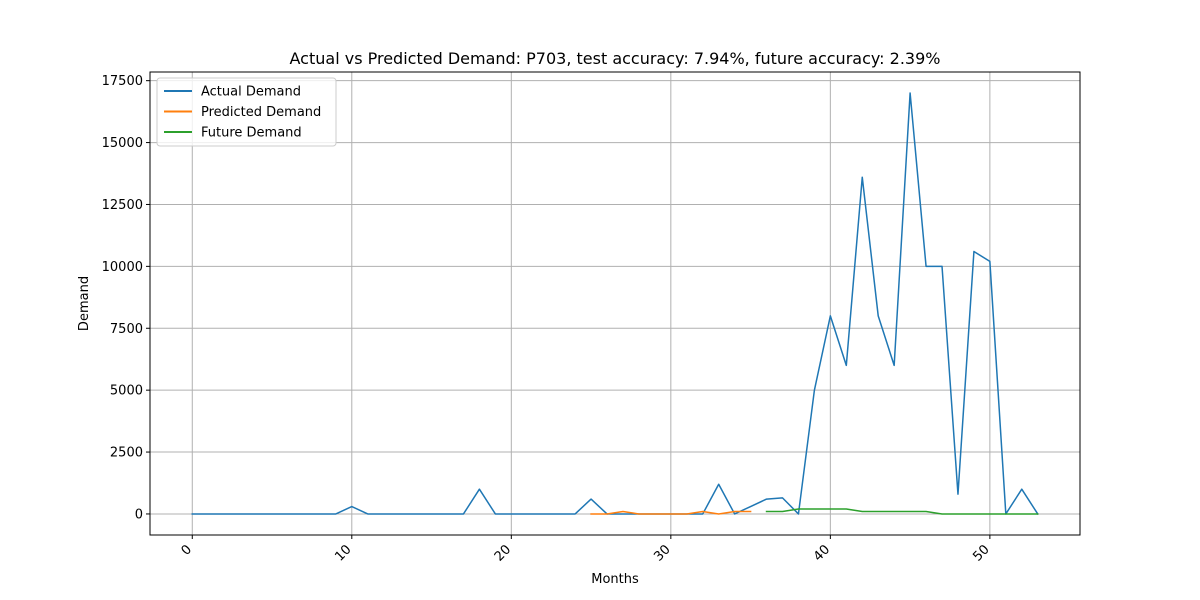  What do you see at coordinates (139, 514) in the screenshot?
I see `y-tick-label: 0` at bounding box center [139, 514].